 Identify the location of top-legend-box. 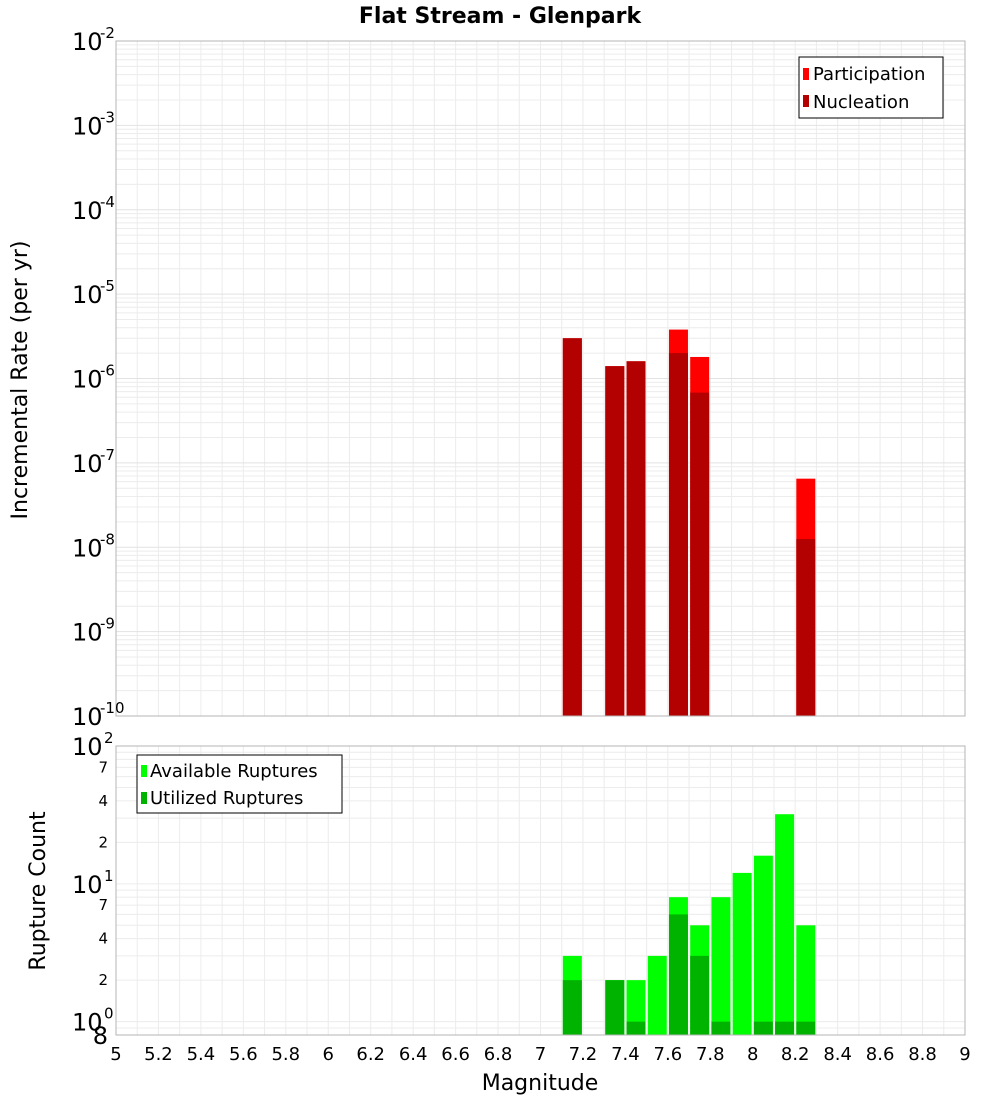
(871, 87).